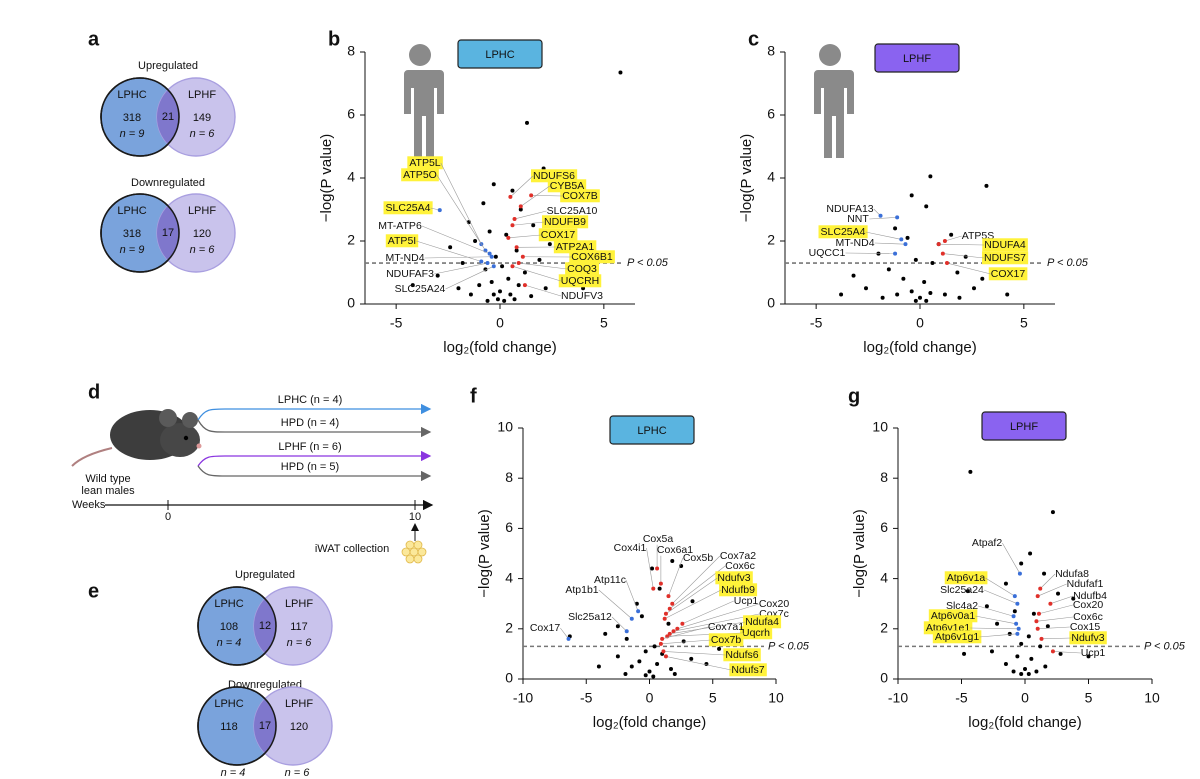  Describe the element at coordinates (523, 698) in the screenshot. I see `x-tick-label: -10` at that location.